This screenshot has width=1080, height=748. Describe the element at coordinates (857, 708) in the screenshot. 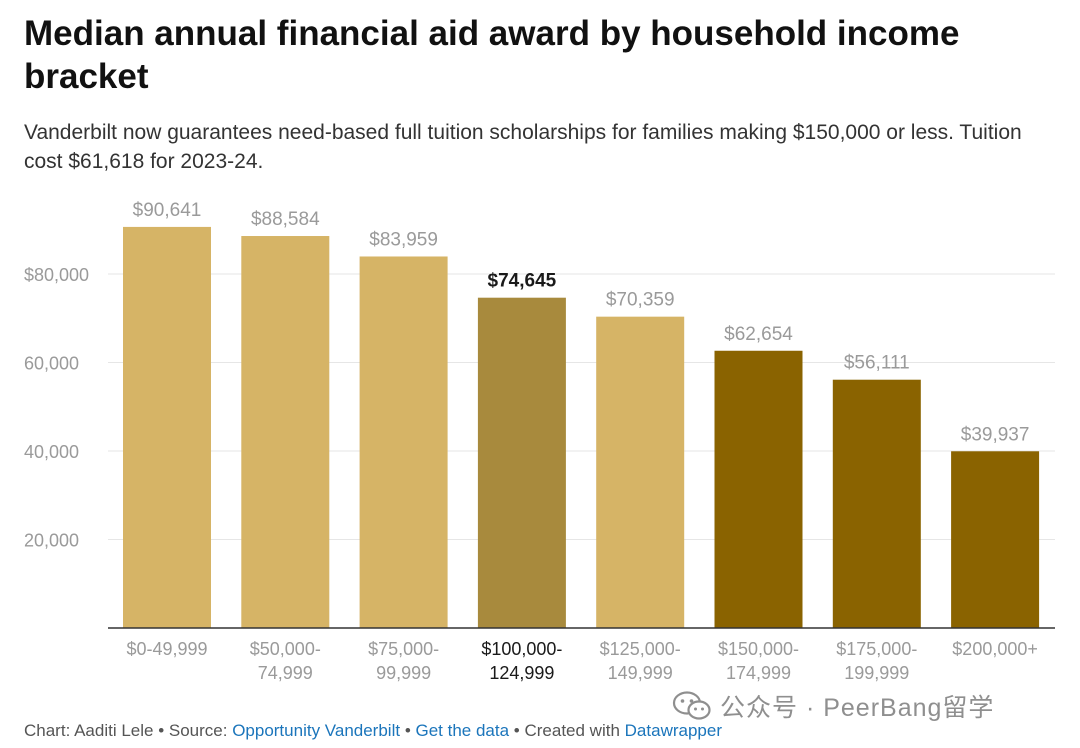

I see `watermark-text: 公众号 · PeerBang留学` at that location.